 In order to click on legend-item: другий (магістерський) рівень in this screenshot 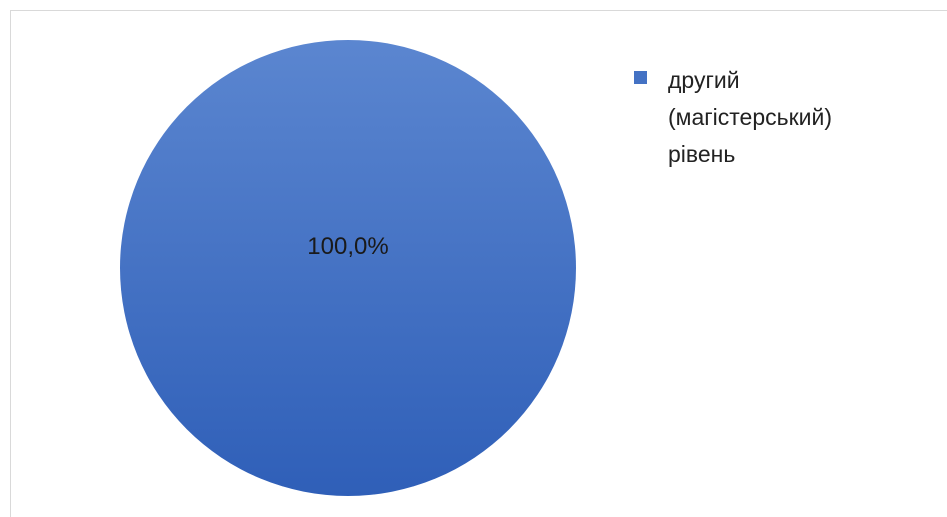, I will do `click(764, 117)`.